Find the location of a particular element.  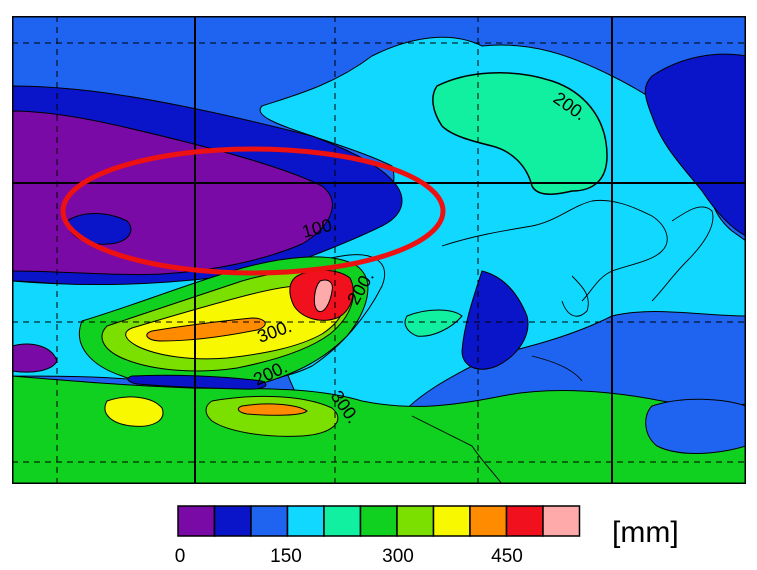

pink-core is located at coordinates (323, 296).